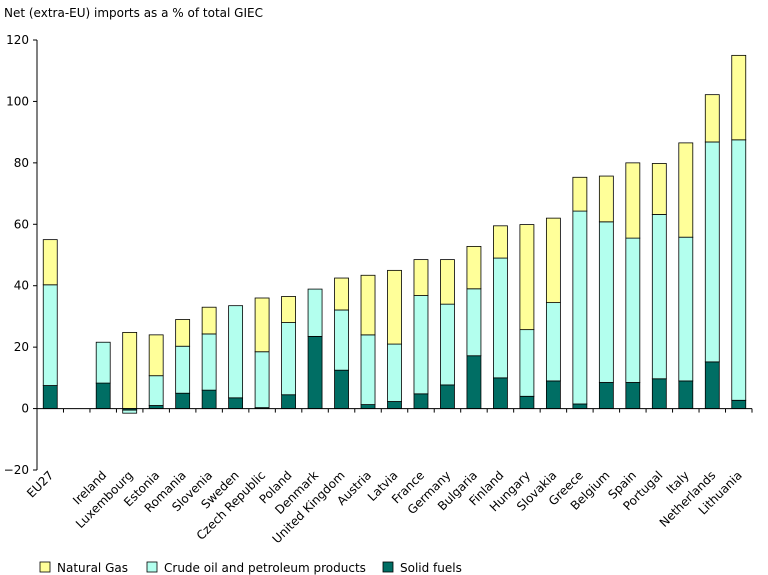  Describe the element at coordinates (368, 369) in the screenshot. I see `bar-austria-crude-oil-and-petroleum-products` at that location.